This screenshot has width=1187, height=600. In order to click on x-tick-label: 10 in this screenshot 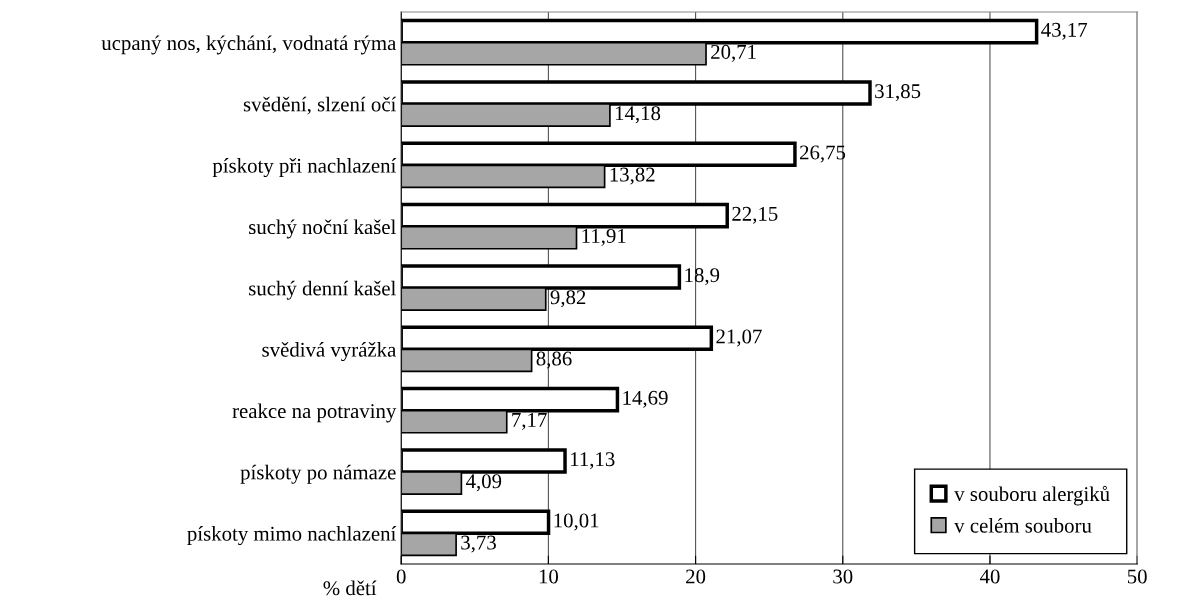, I will do `click(549, 576)`.